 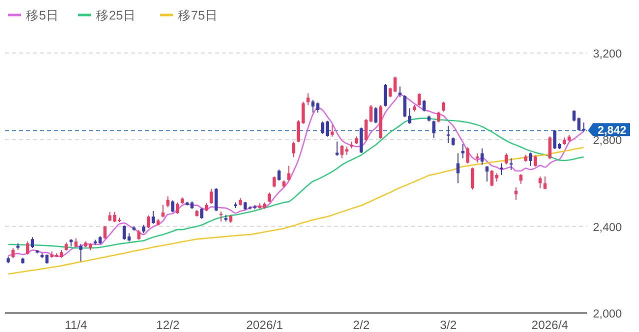 What do you see at coordinates (116, 15) in the screenshot?
I see `legend-label: 移25日` at bounding box center [116, 15].